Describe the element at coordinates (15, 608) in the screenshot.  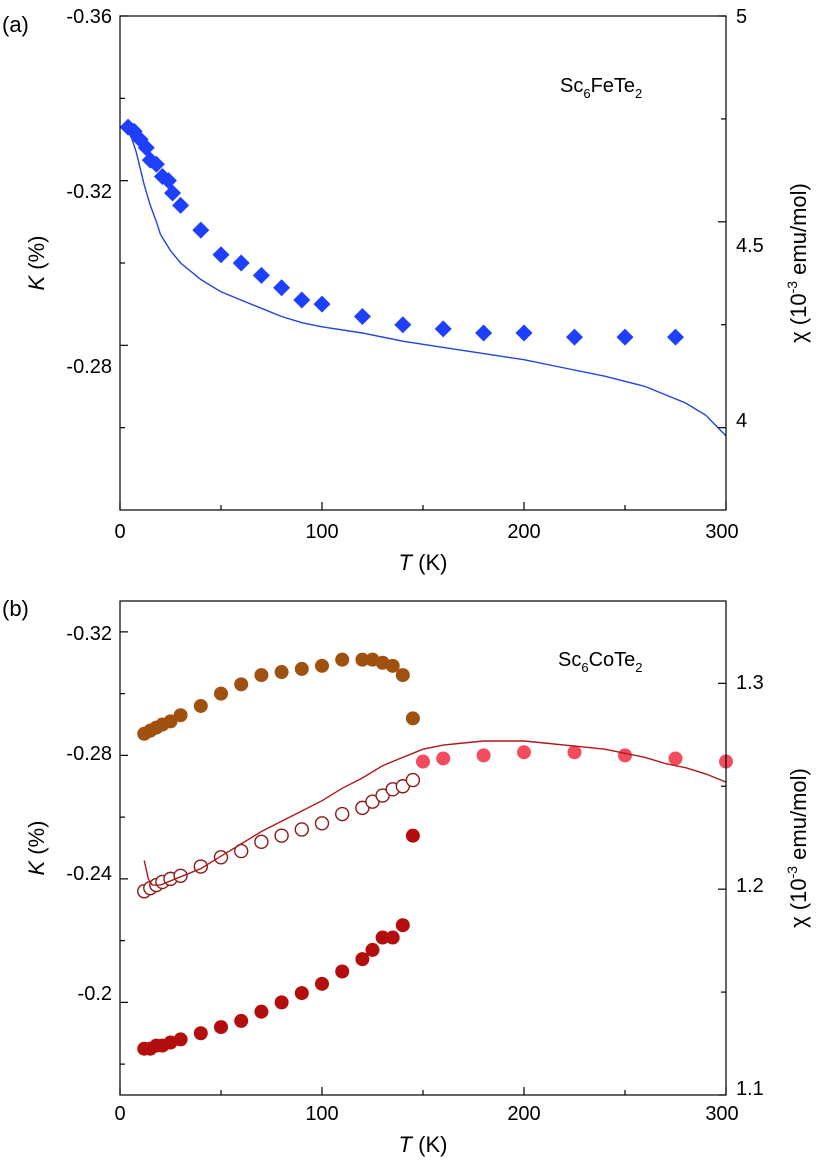
I see `panel-b-label: (b)` at that location.